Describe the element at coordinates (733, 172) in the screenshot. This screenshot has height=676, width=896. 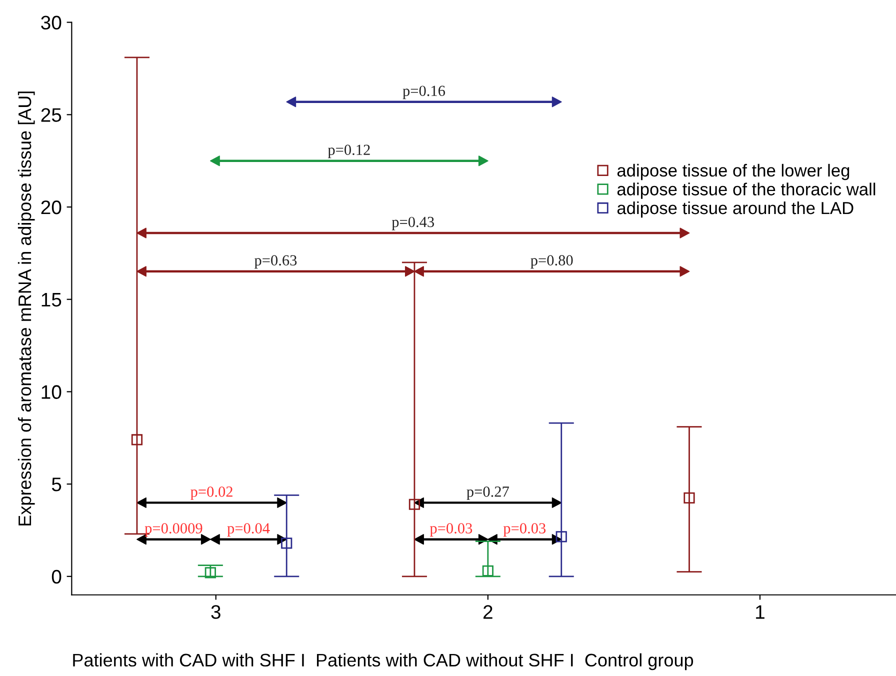
I see `legend-label: adipose tissue of the lower leg` at that location.